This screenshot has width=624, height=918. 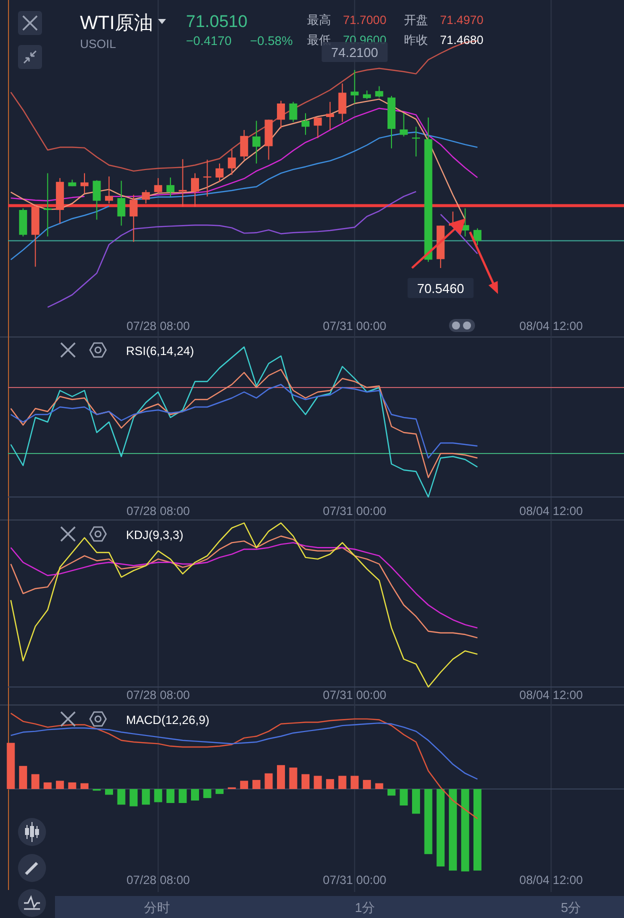 What do you see at coordinates (416, 20) in the screenshot?
I see `text: 开盘` at bounding box center [416, 20].